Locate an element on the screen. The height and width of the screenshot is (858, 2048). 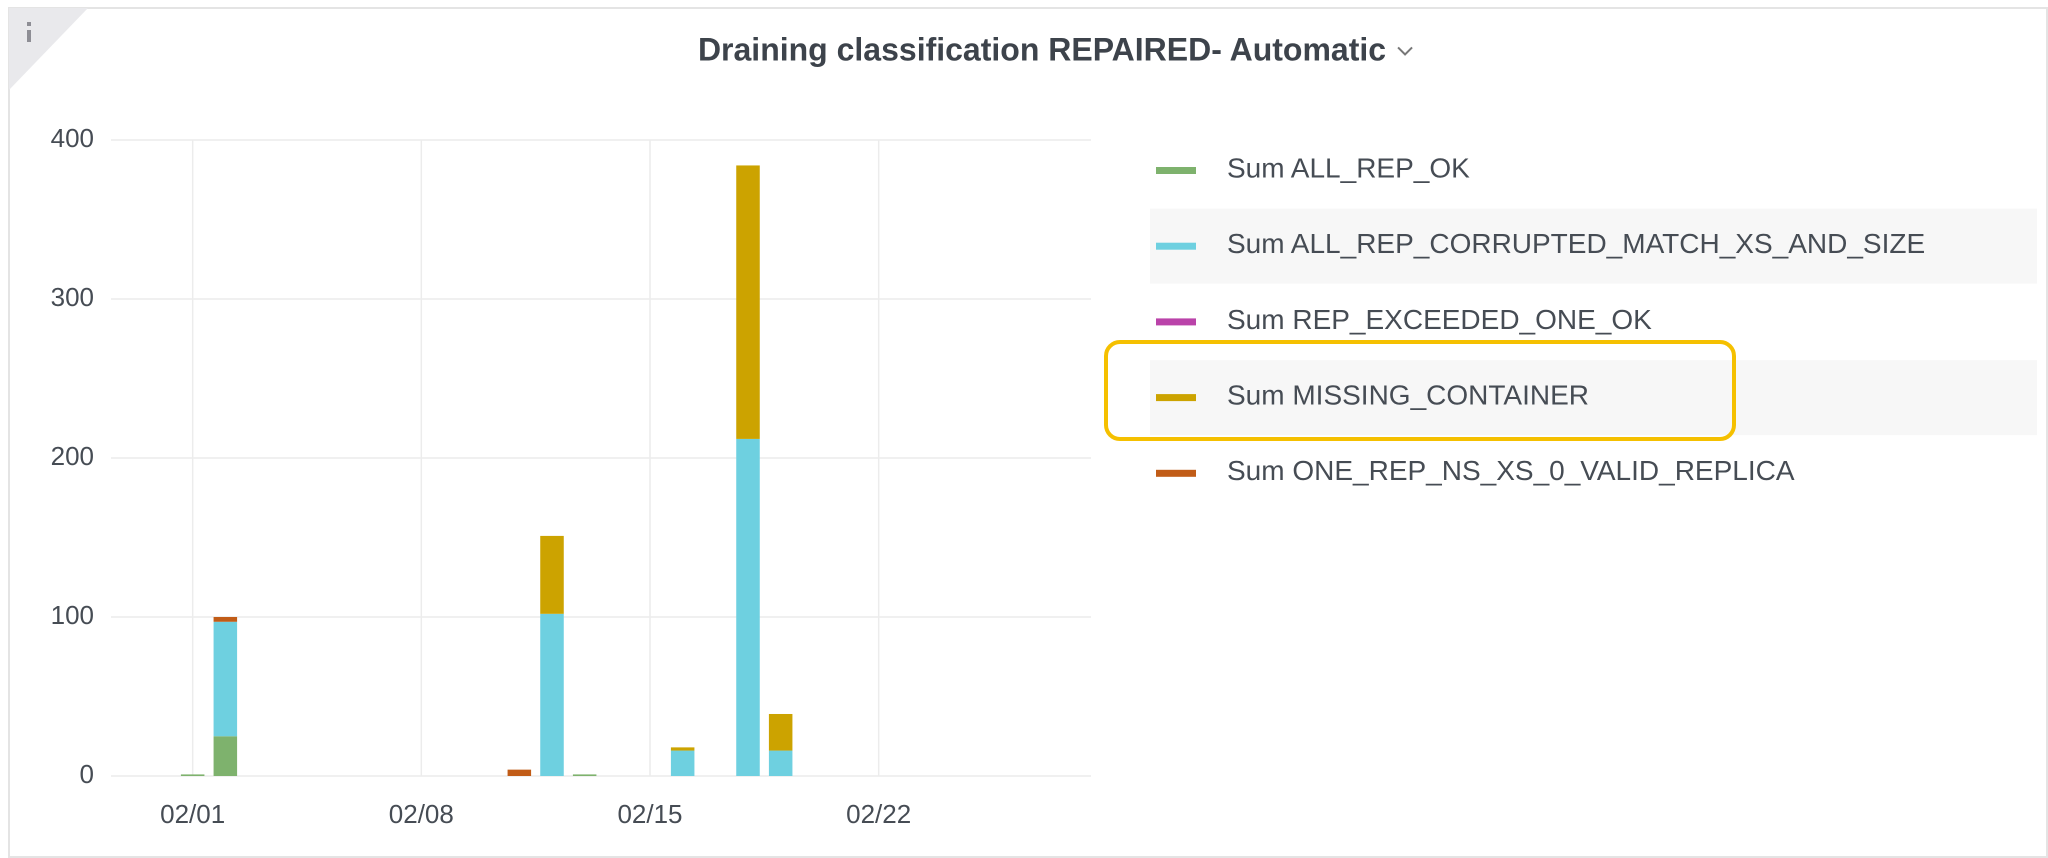
legend-label: Sum MISSING_CONTAINER is located at coordinates (1408, 394).